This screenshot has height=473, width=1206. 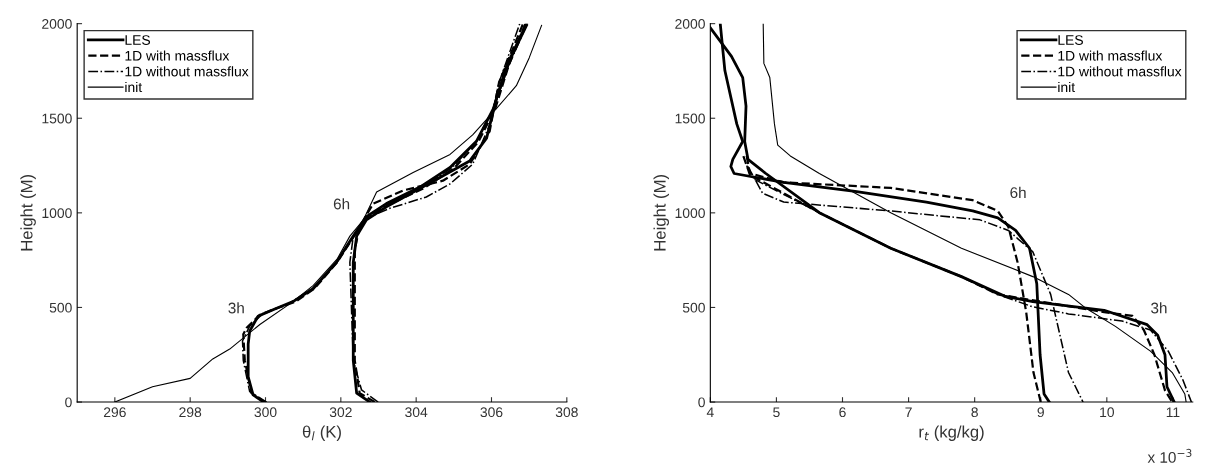 I want to click on x-tick-label: 302, so click(x=340, y=412).